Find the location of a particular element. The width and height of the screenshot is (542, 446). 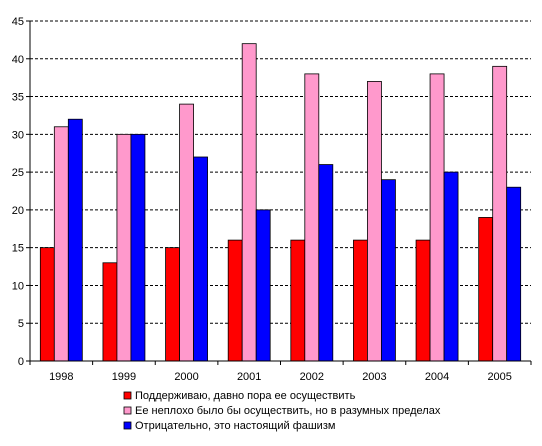

y-tick-label: 15 is located at coordinates (18, 249).